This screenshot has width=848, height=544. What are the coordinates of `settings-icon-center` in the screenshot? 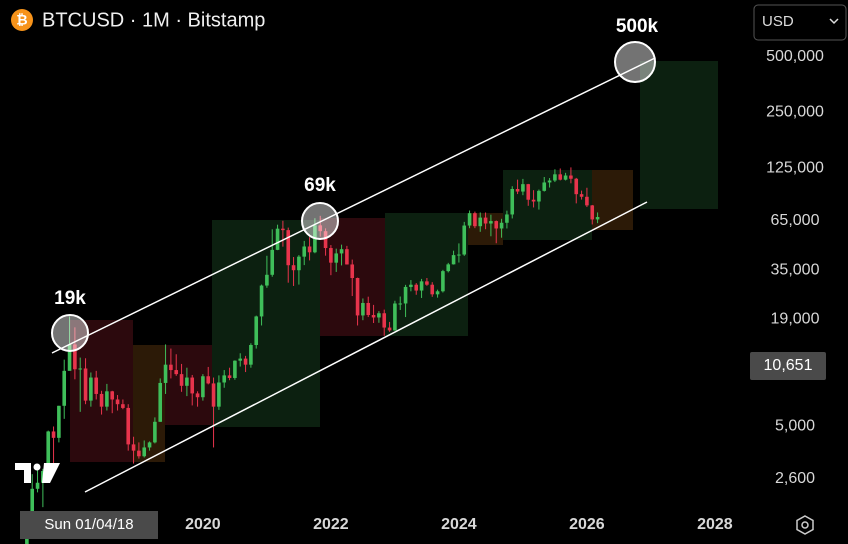 It's located at (805, 525).